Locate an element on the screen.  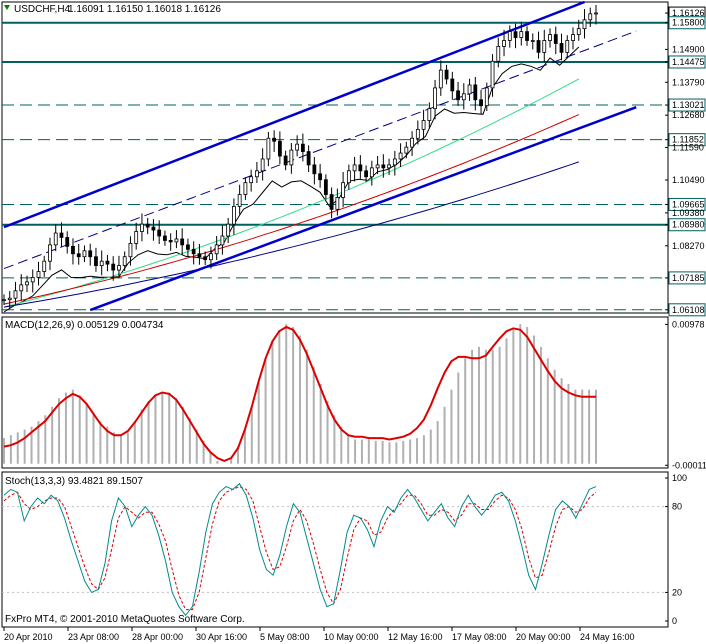
time-tick-label: 10 May 00:00 is located at coordinates (351, 637).